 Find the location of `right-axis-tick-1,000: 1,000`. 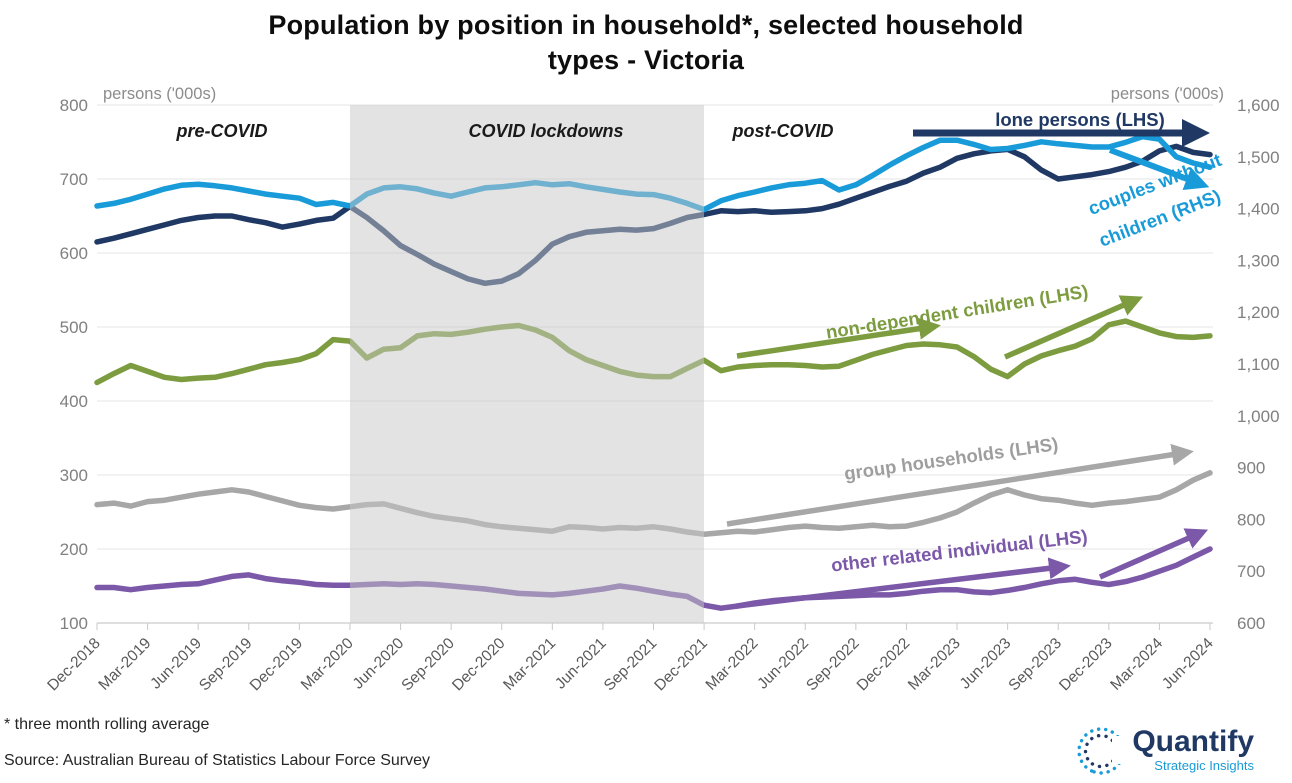

right-axis-tick-1,000: 1,000 is located at coordinates (1258, 416).